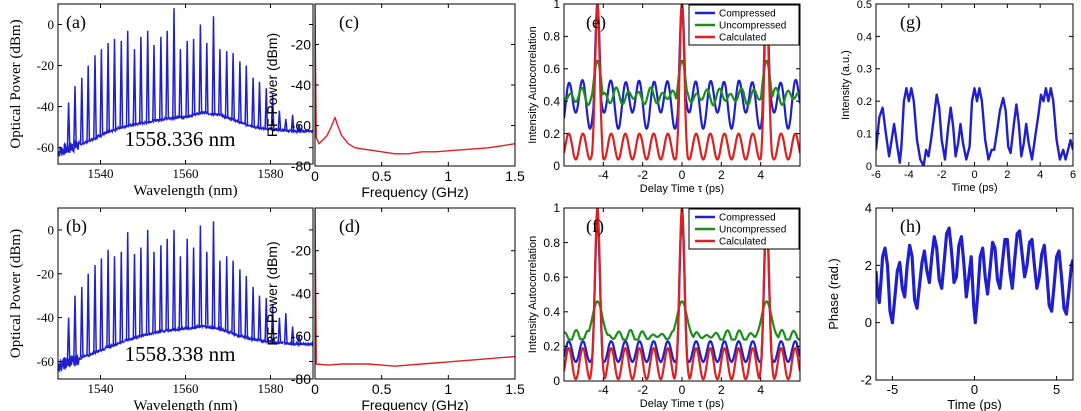 The height and width of the screenshot is (411, 1081). I want to click on plot-area-f, so click(682, 294).